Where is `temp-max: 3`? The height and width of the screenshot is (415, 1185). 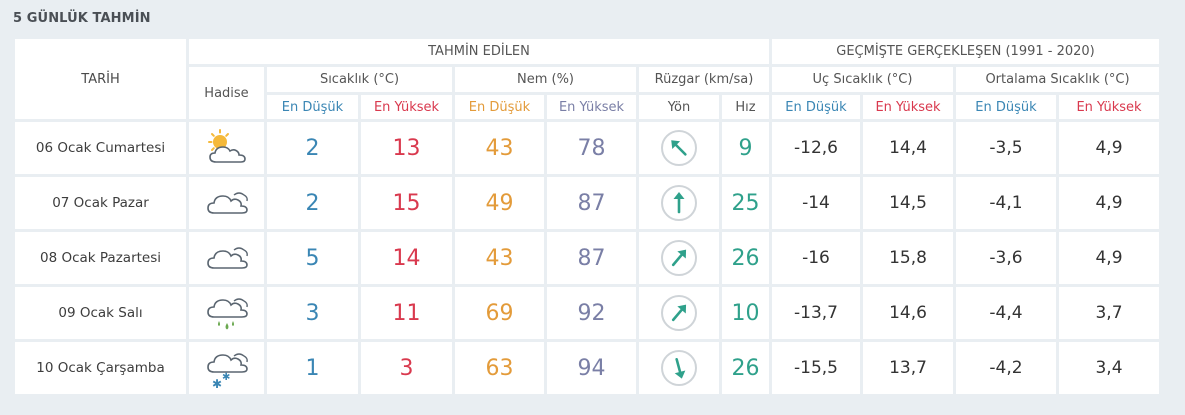
temp-max: 3 is located at coordinates (406, 368).